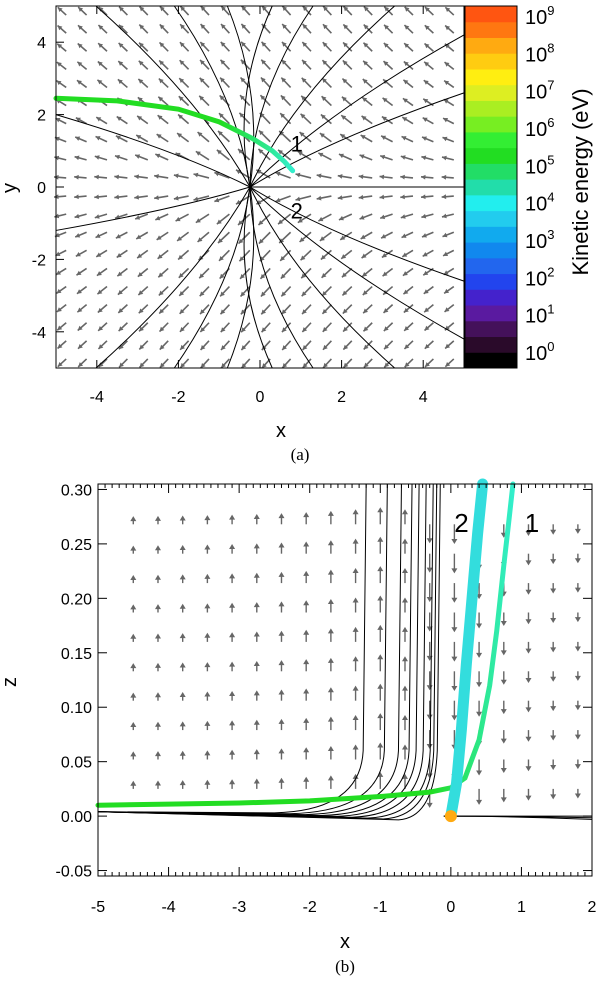  Describe the element at coordinates (74, 872) in the screenshot. I see `b-y-tick-label: -0.05` at that location.